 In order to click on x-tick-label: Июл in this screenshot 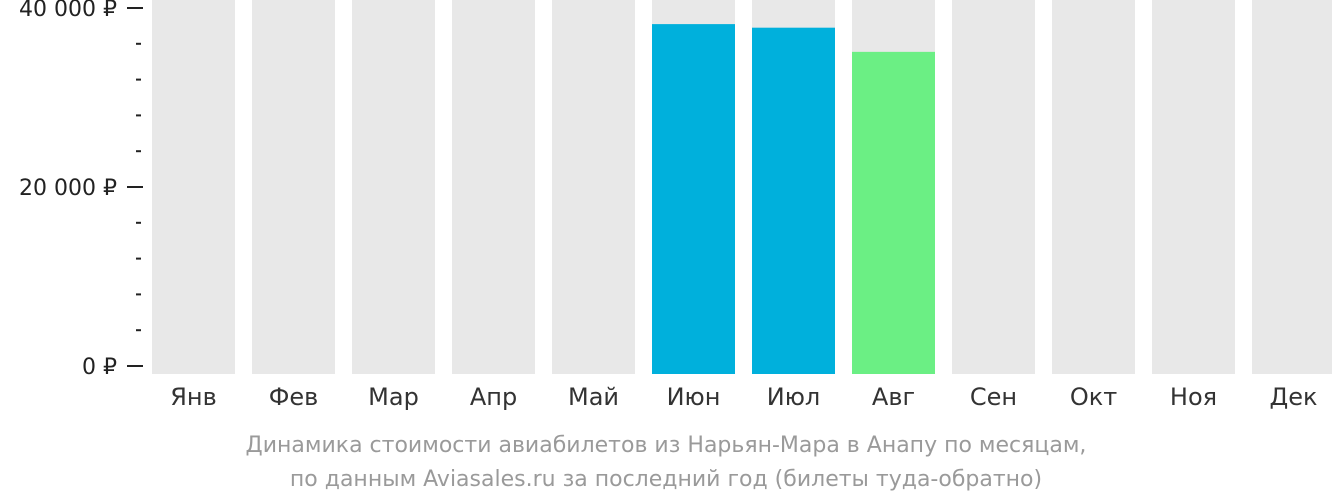, I will do `click(794, 397)`.